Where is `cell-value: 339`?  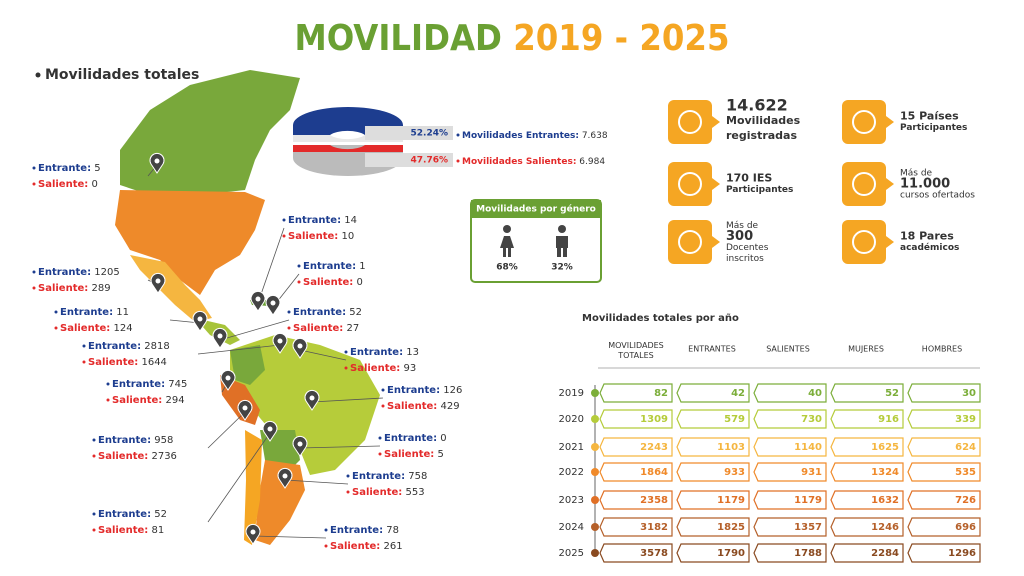
cell-value: 339 is located at coordinates (965, 419).